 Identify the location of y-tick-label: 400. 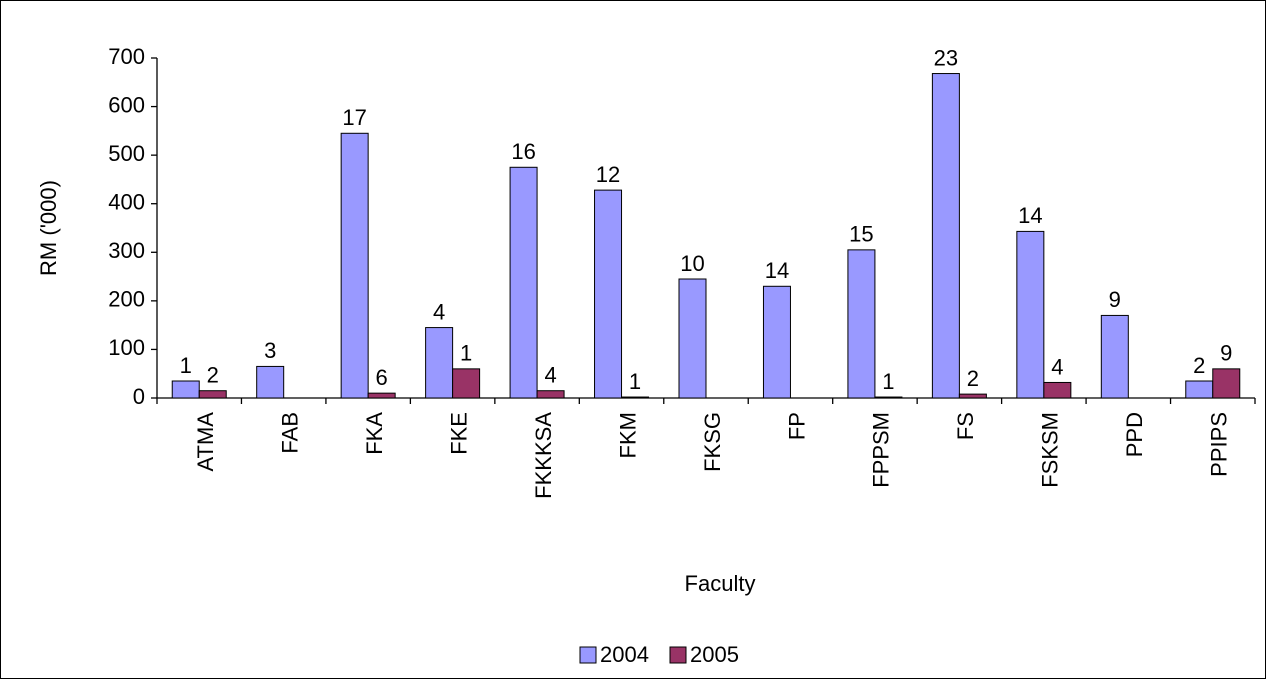
(126, 202).